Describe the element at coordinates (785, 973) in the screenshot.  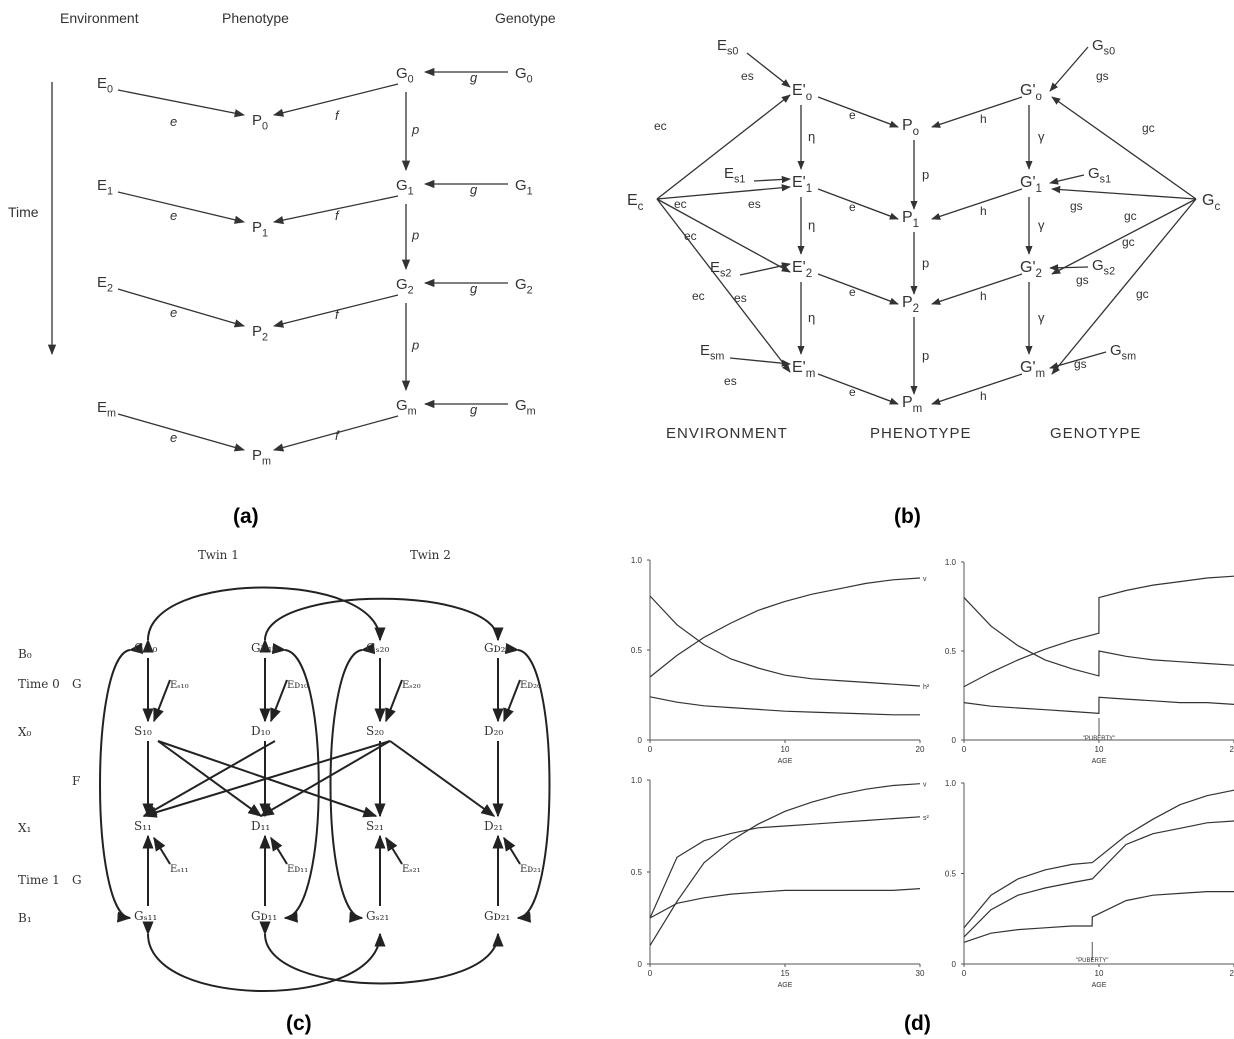
I see `chart-2-xticklabel-1: 15` at that location.